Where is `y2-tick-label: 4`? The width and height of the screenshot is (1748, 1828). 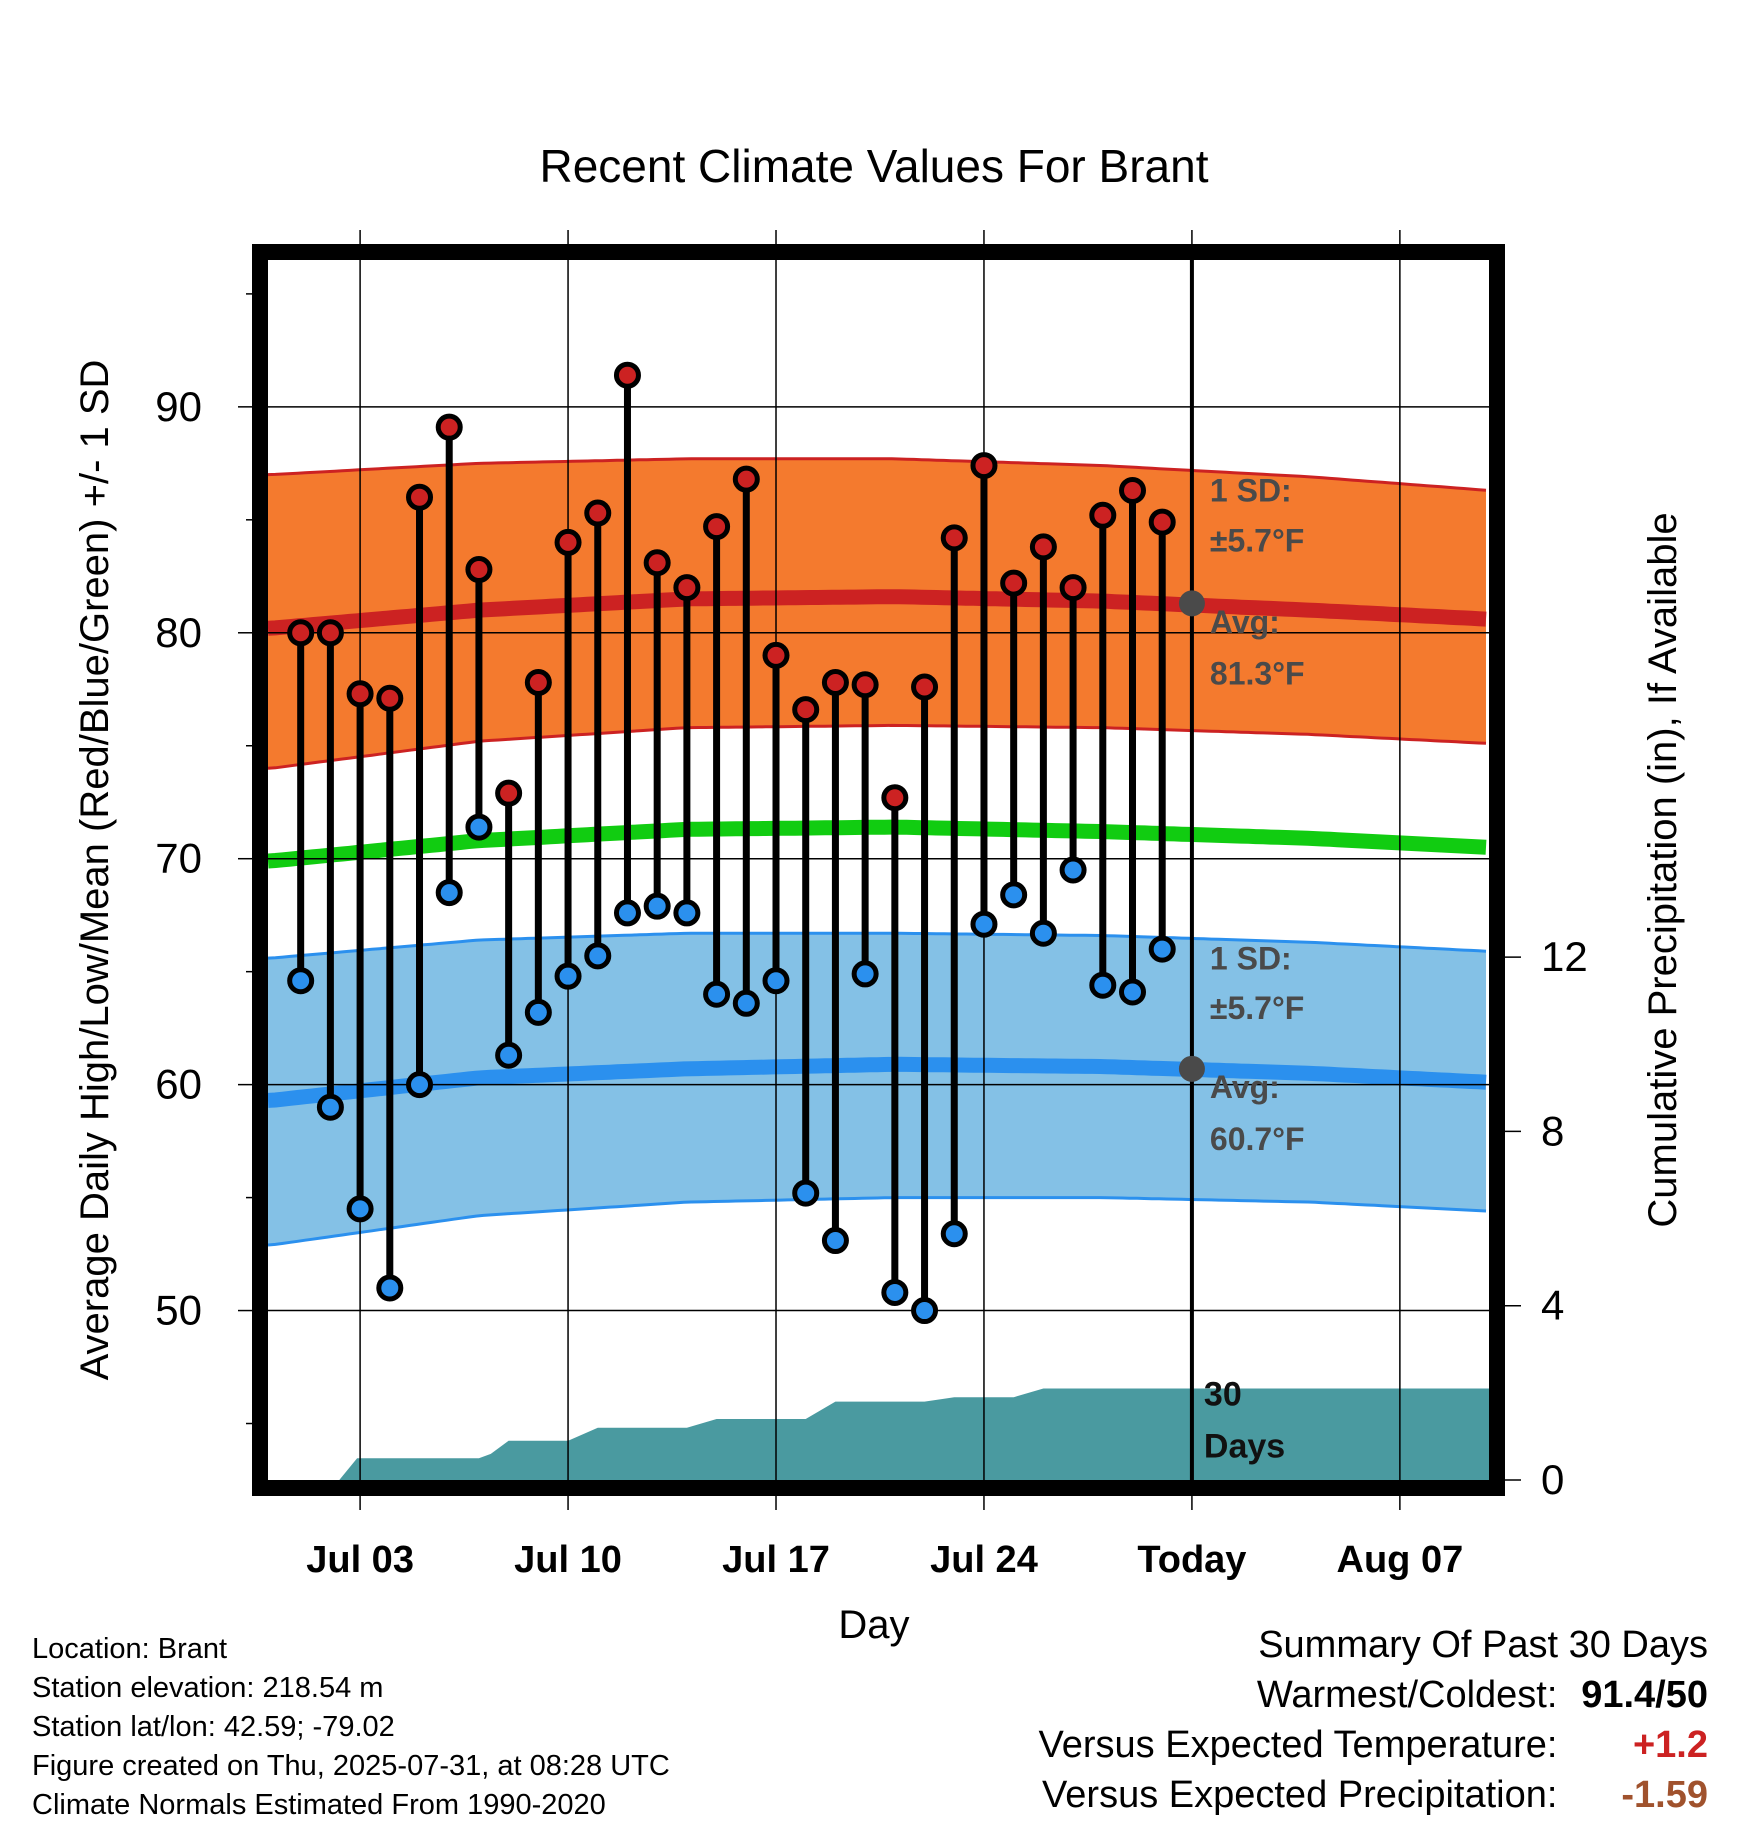
y2-tick-label: 4 is located at coordinates (1552, 1305).